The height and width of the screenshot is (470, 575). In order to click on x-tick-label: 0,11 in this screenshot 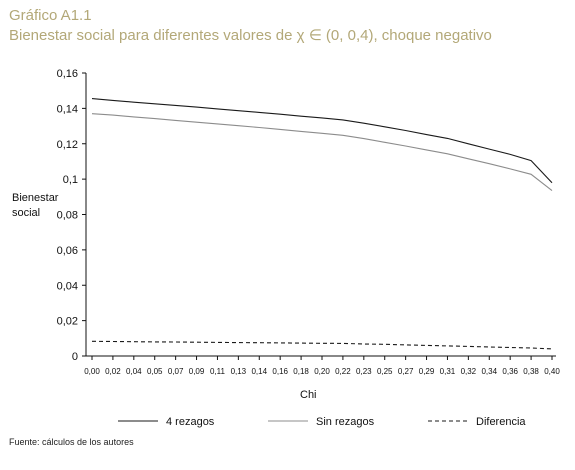, I will do `click(218, 371)`.